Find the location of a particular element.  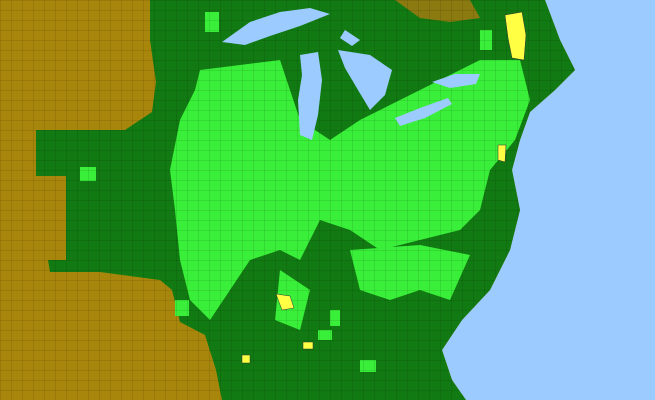

lake-huron is located at coordinates (365, 80).